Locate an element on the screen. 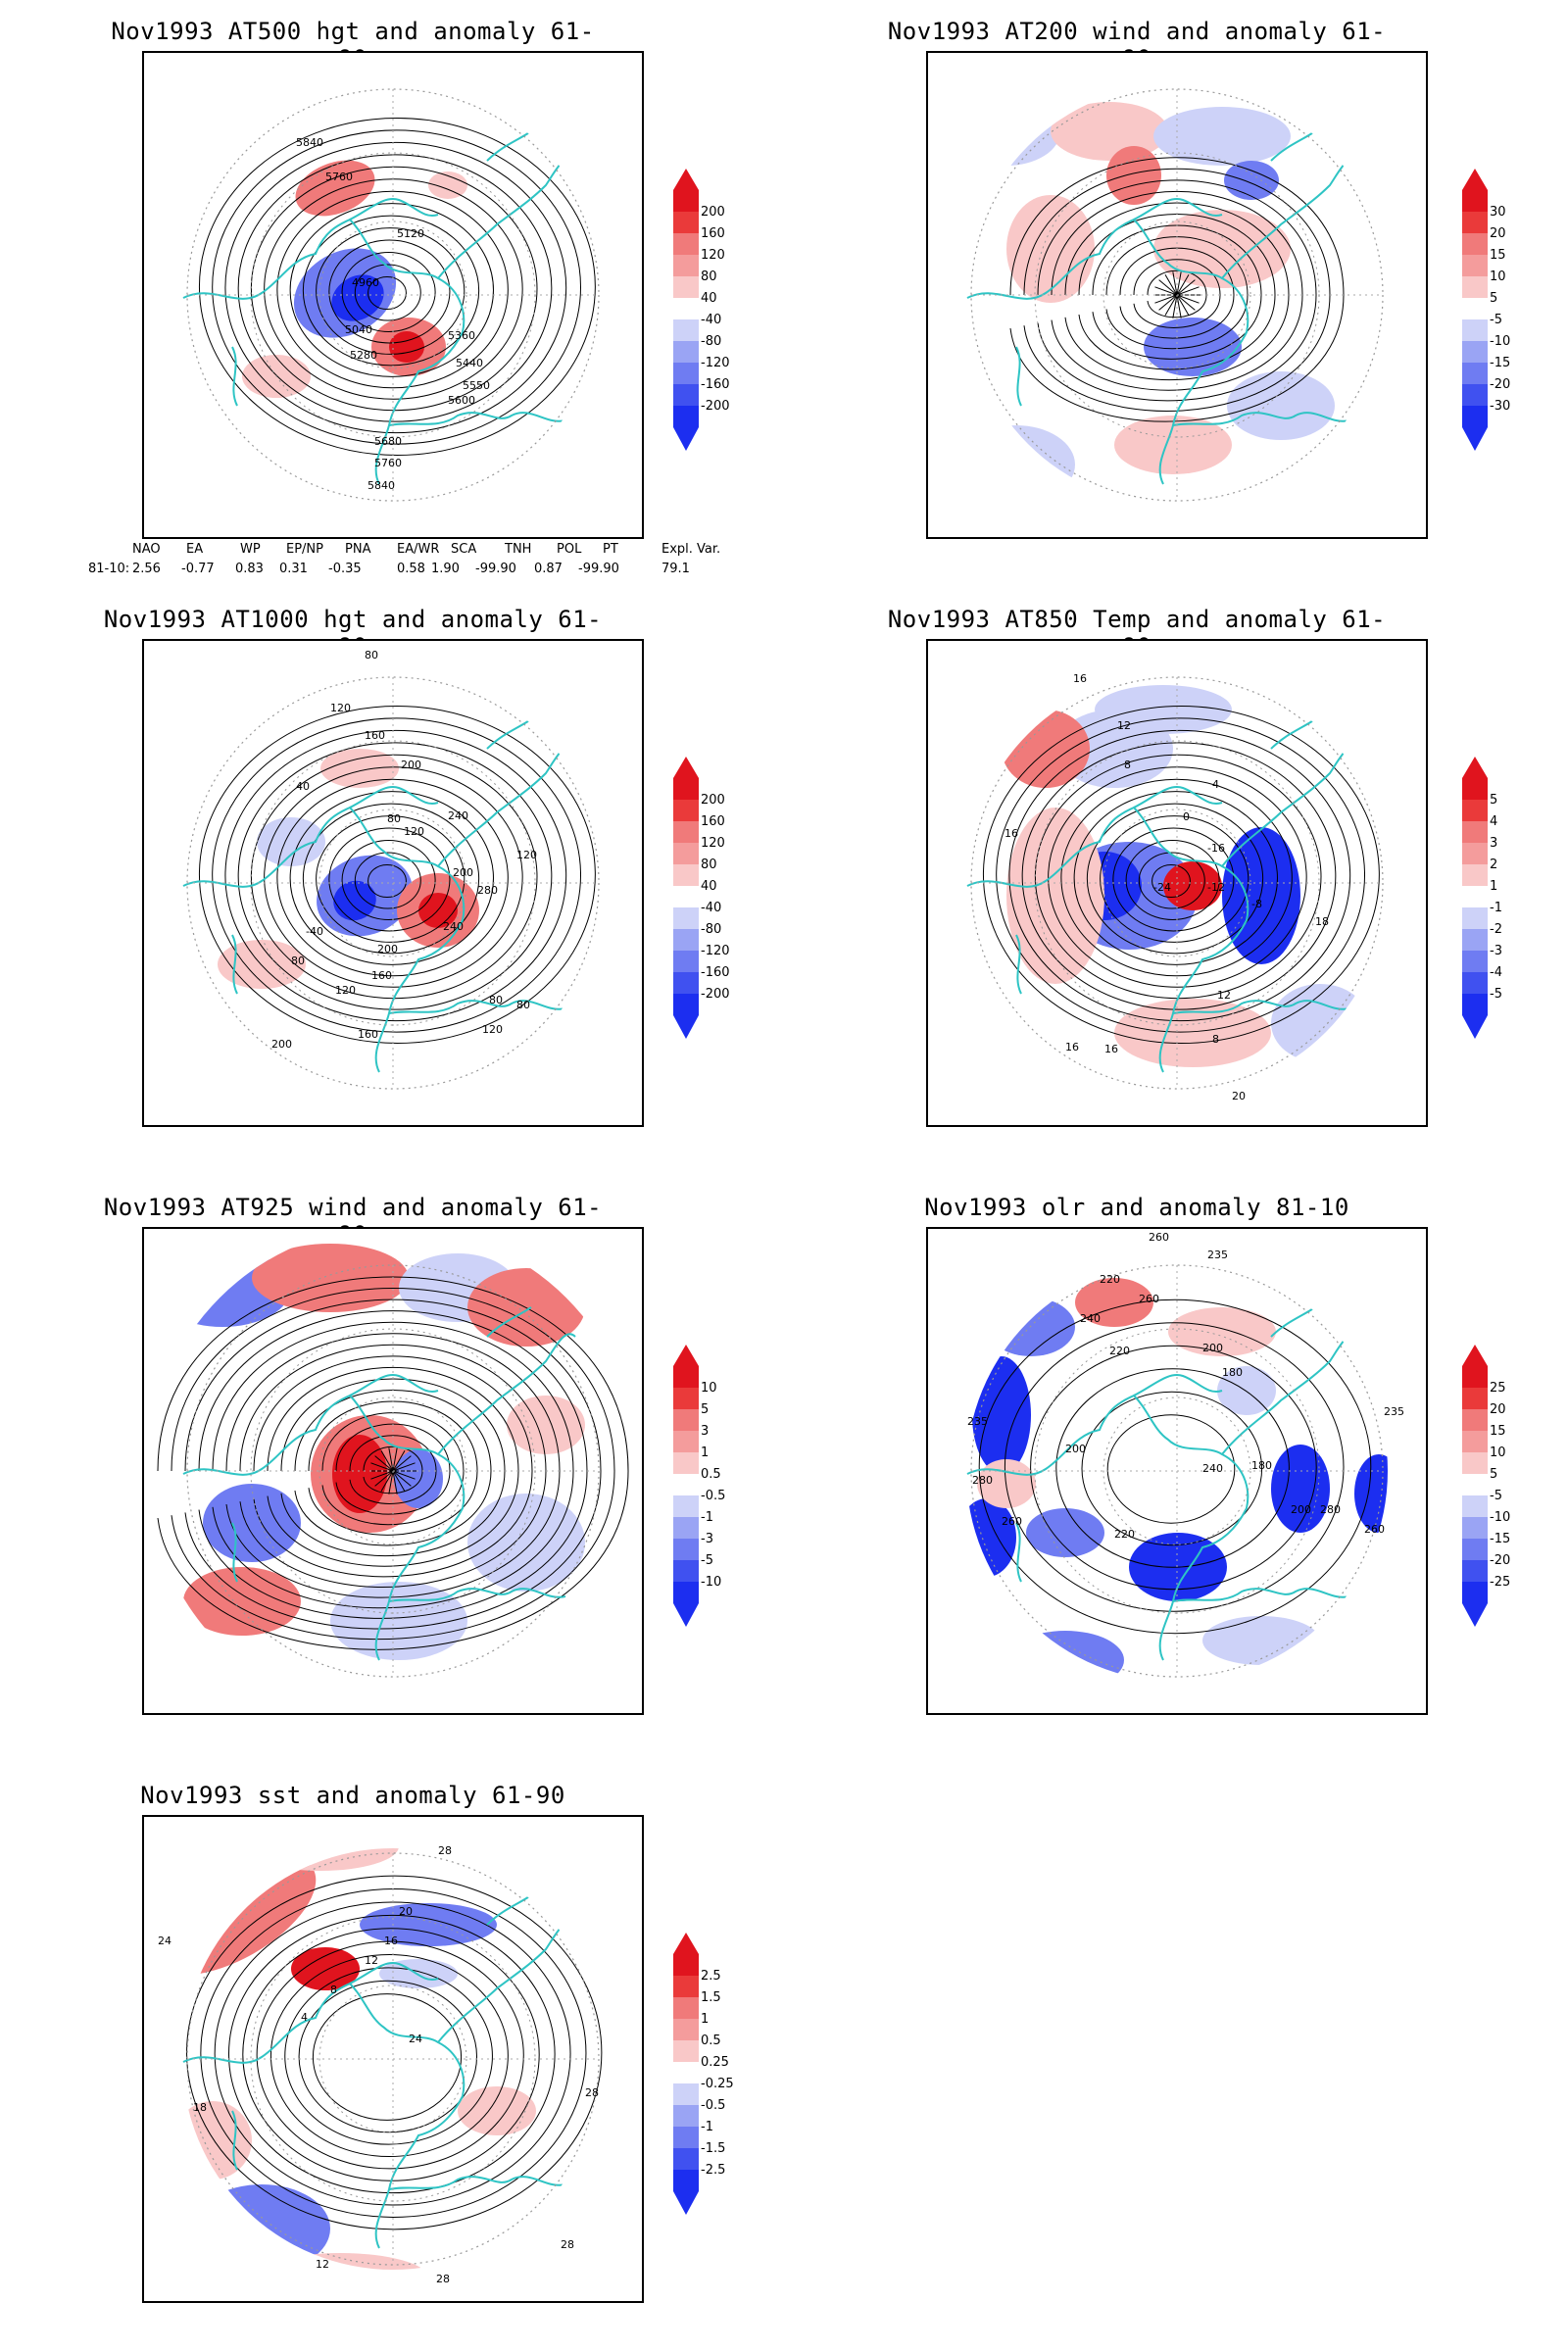 Image resolution: width=1568 pixels, height=2352 pixels. teleconnection-value: 0.87 is located at coordinates (548, 569).